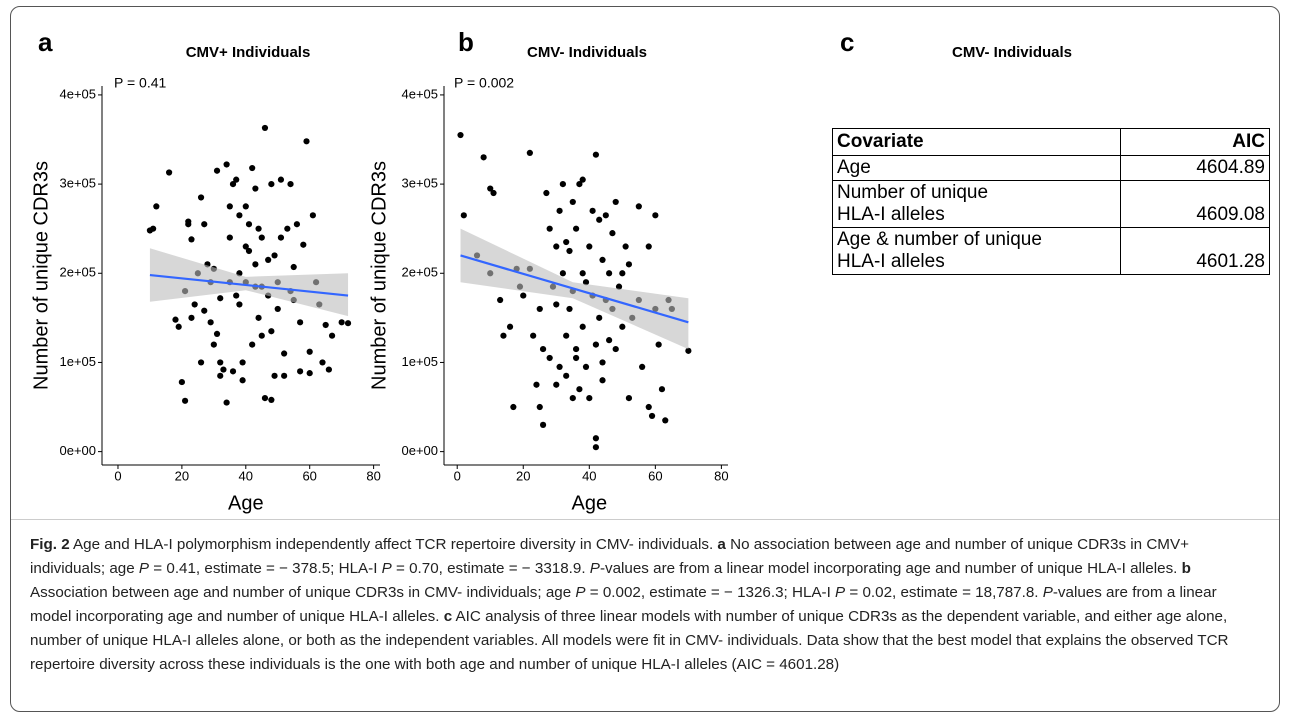 This screenshot has height=719, width=1290. Describe the element at coordinates (419, 183) in the screenshot. I see `y-tick-label: 3e+05` at that location.